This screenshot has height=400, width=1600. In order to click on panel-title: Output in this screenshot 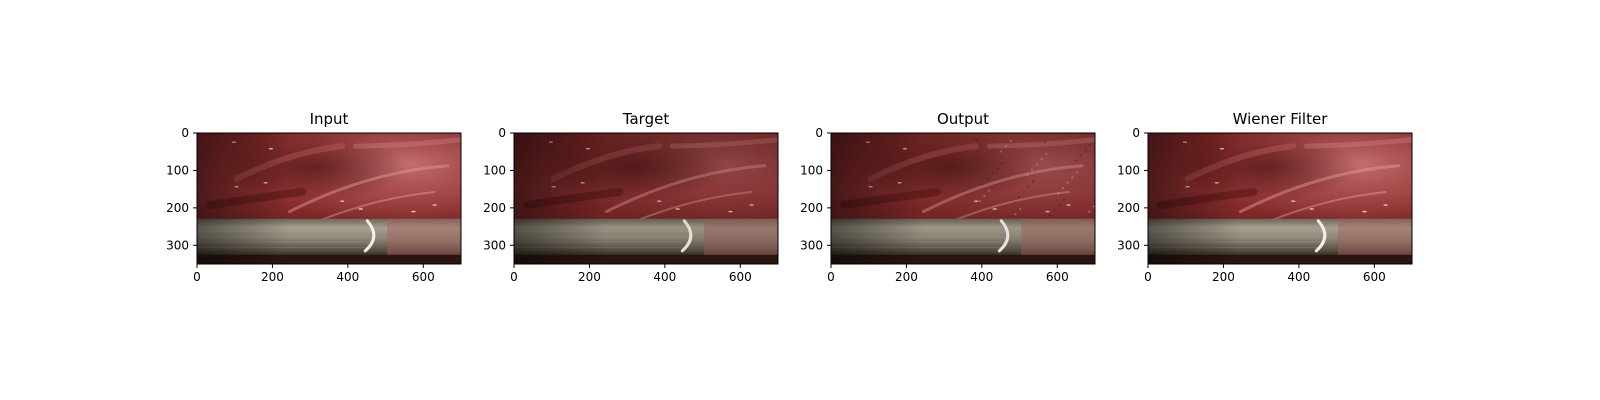, I will do `click(963, 119)`.